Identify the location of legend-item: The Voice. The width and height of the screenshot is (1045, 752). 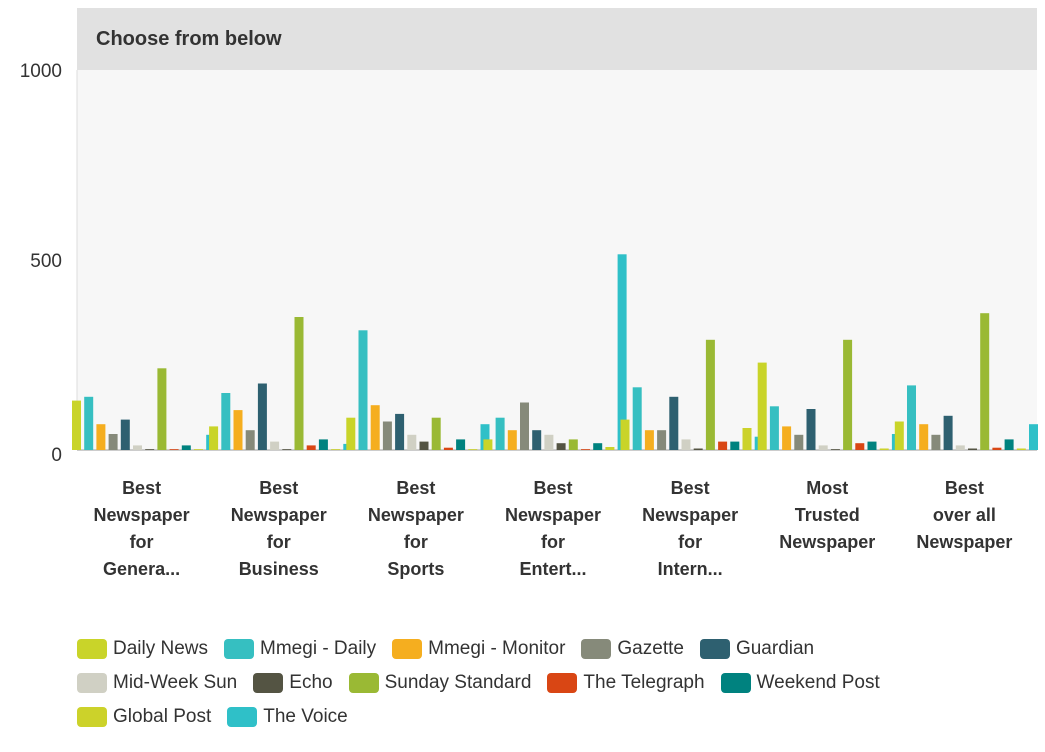
(287, 717).